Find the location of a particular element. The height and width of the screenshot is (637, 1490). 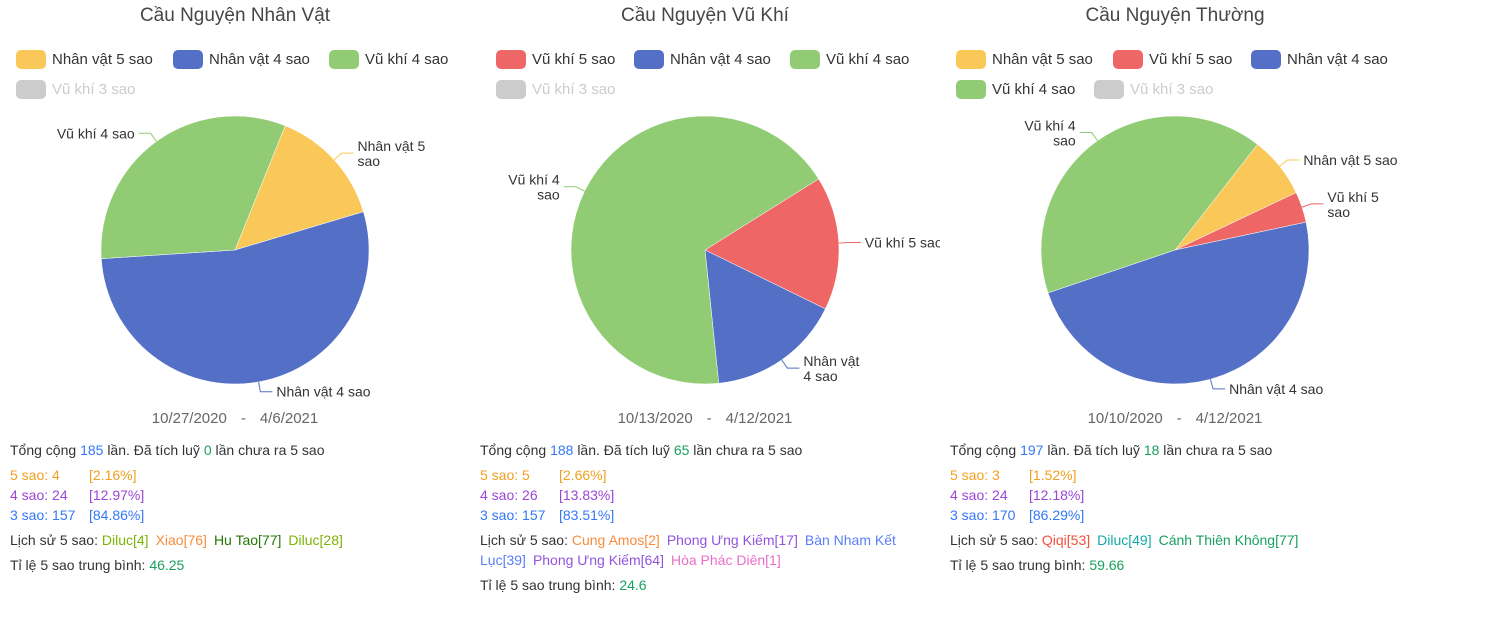

chart-title: Cầu Nguyện Nhân Vật is located at coordinates (235, 15).